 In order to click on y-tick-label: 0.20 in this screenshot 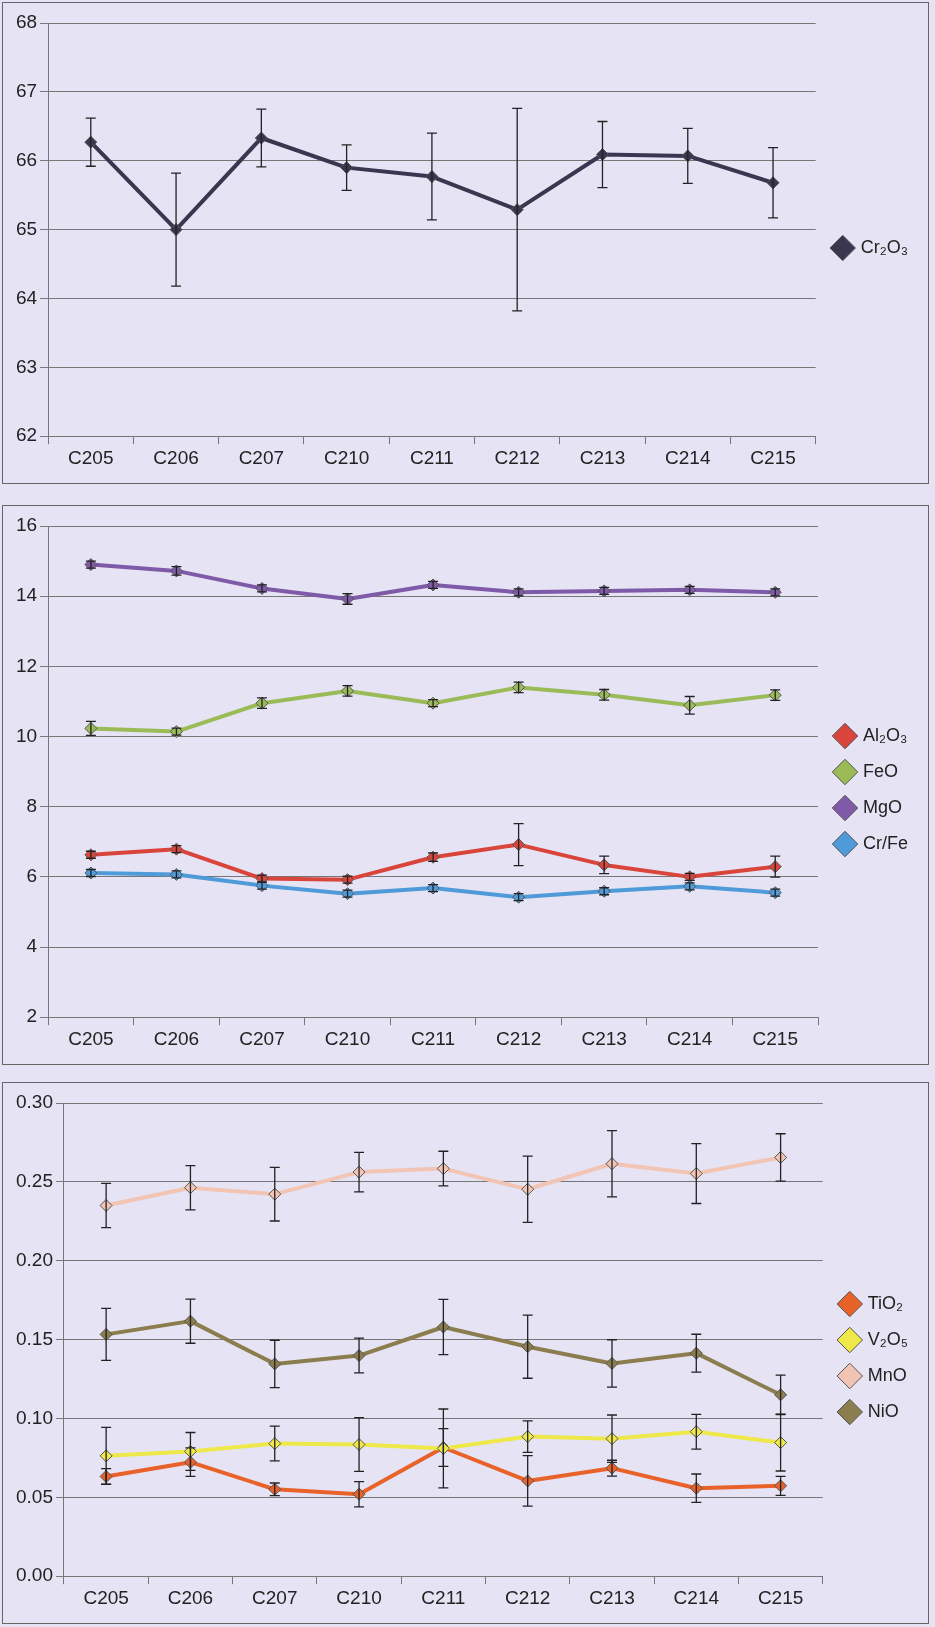, I will do `click(34, 1259)`.